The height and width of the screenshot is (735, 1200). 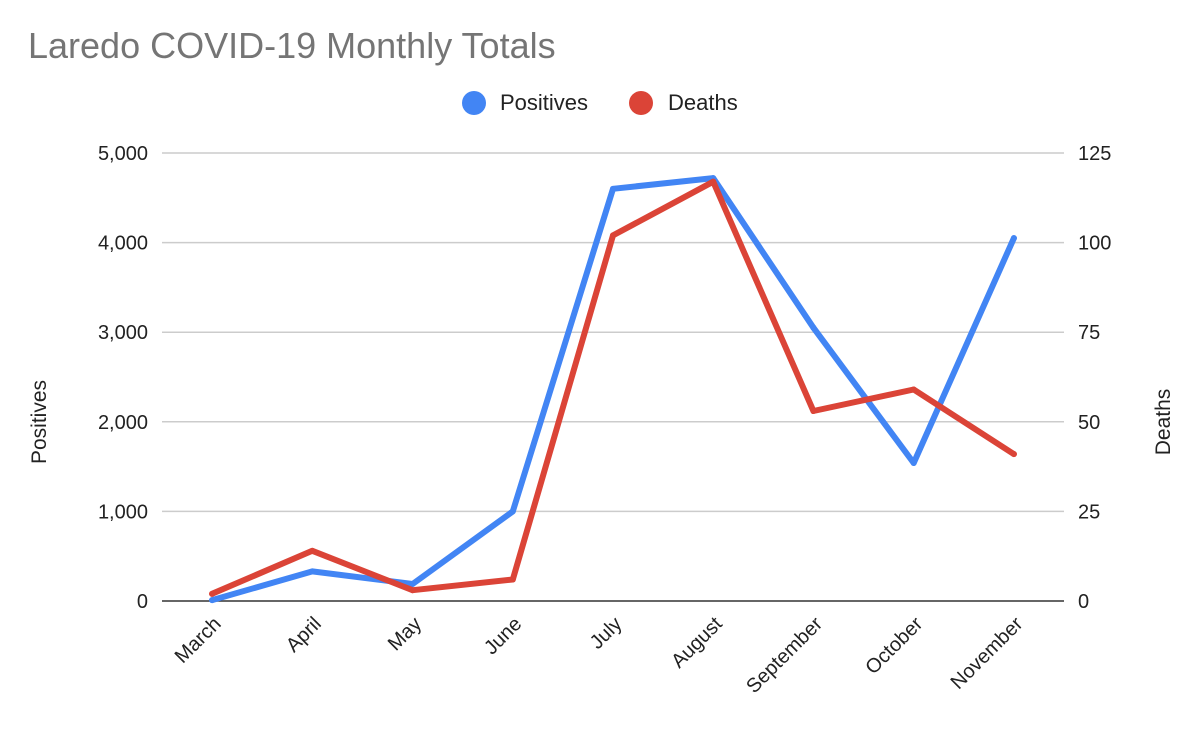 I want to click on right-tick-label: 75, so click(x=1089, y=333).